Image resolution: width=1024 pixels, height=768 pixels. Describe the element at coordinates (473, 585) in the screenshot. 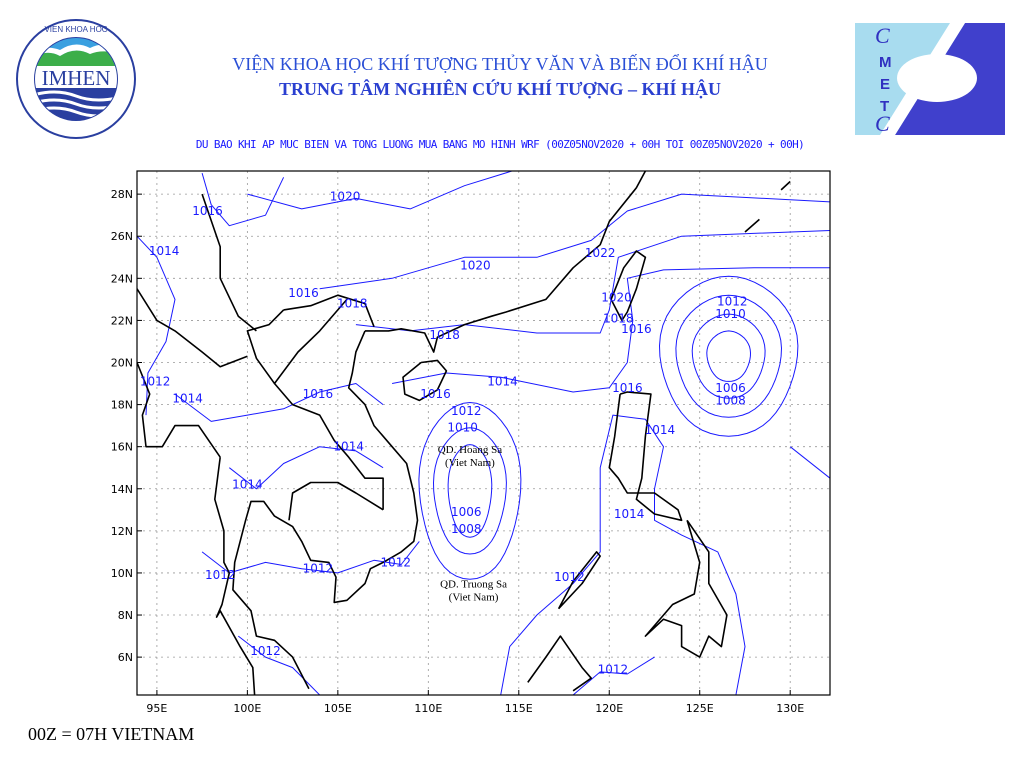

I see `island-name: QD. Truong Sa` at that location.